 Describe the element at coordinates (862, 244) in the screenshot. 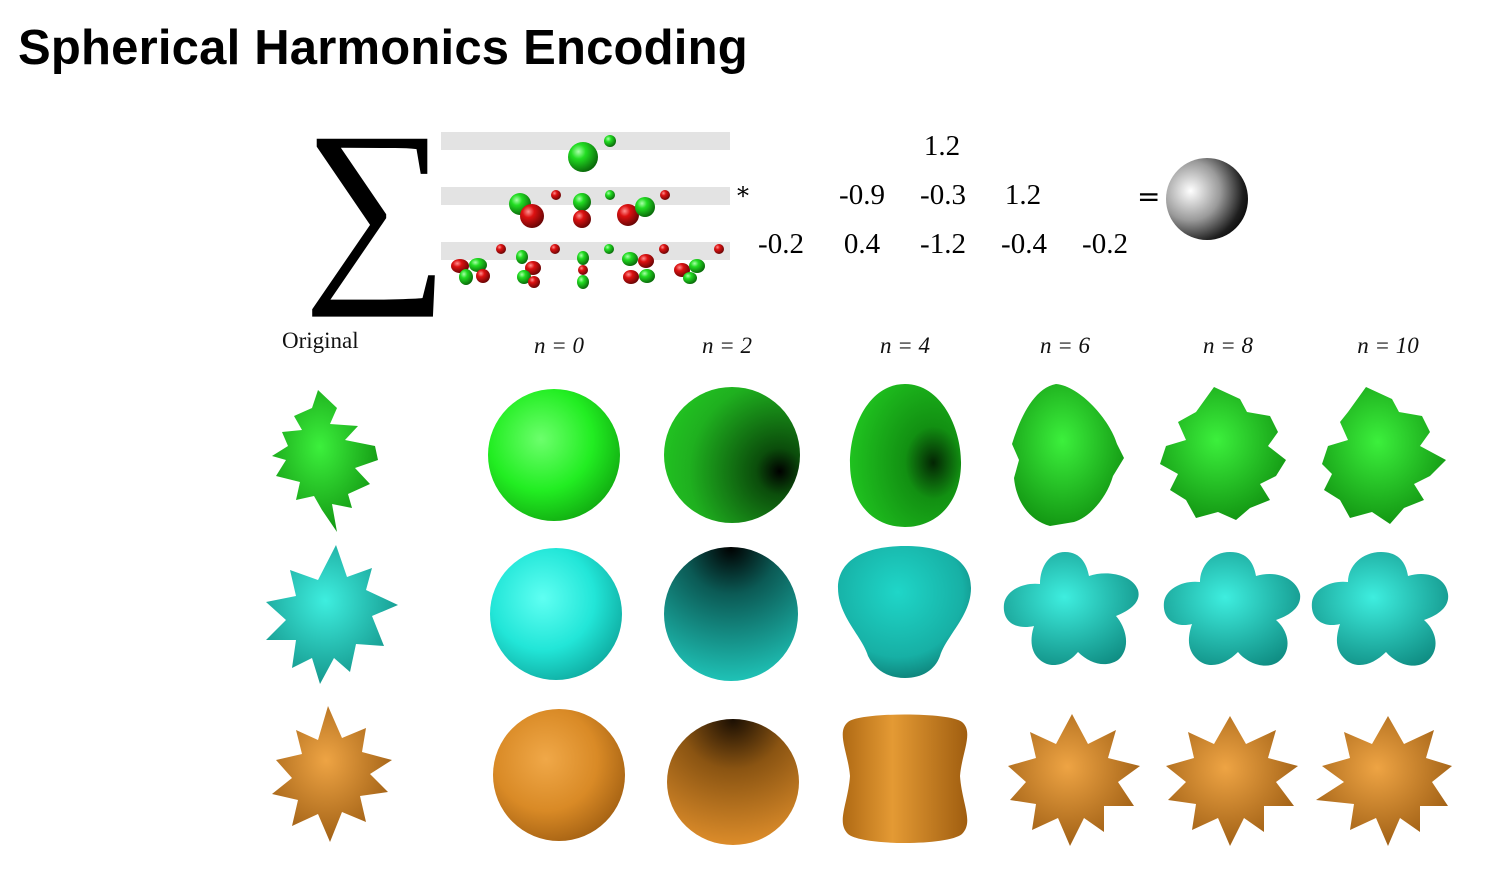

I see `coefficient: 0.4` at that location.